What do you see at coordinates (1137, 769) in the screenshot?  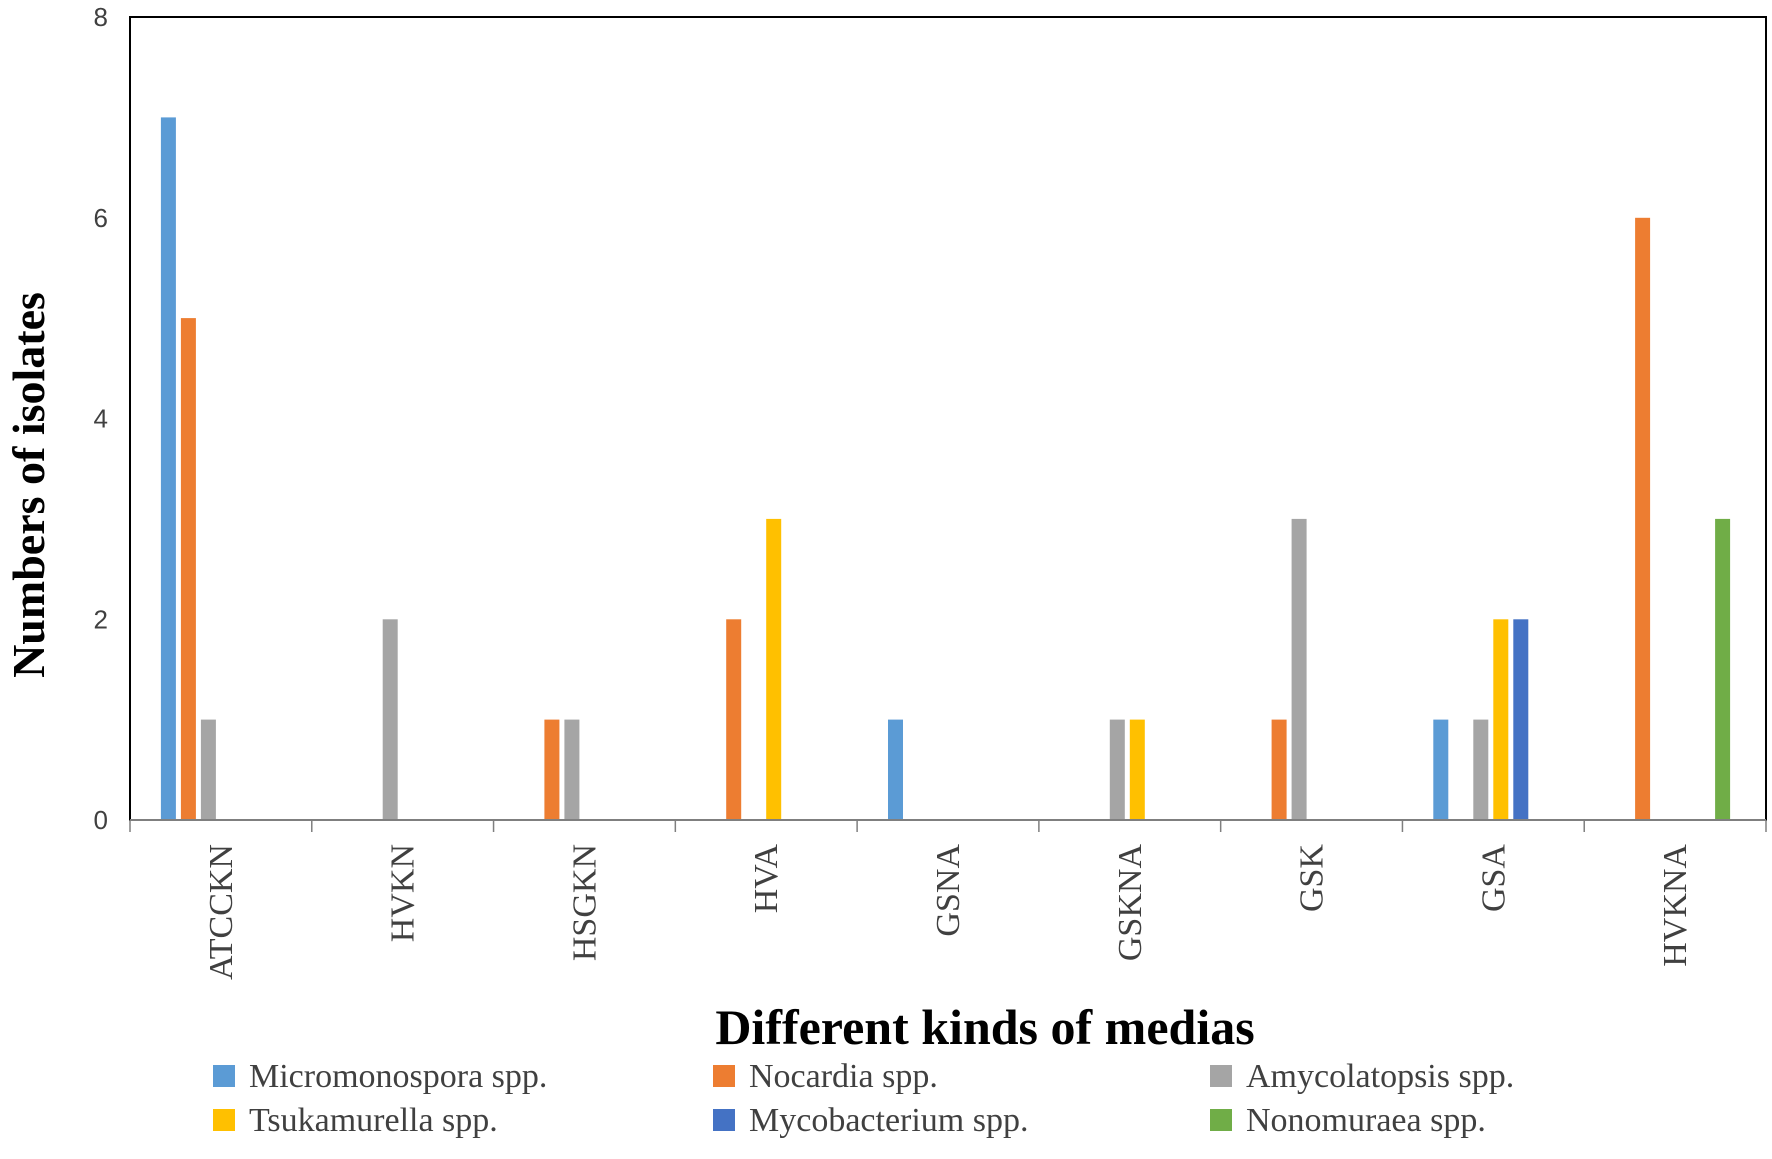 I see `bar-gskna-tsukamurella-spp` at bounding box center [1137, 769].